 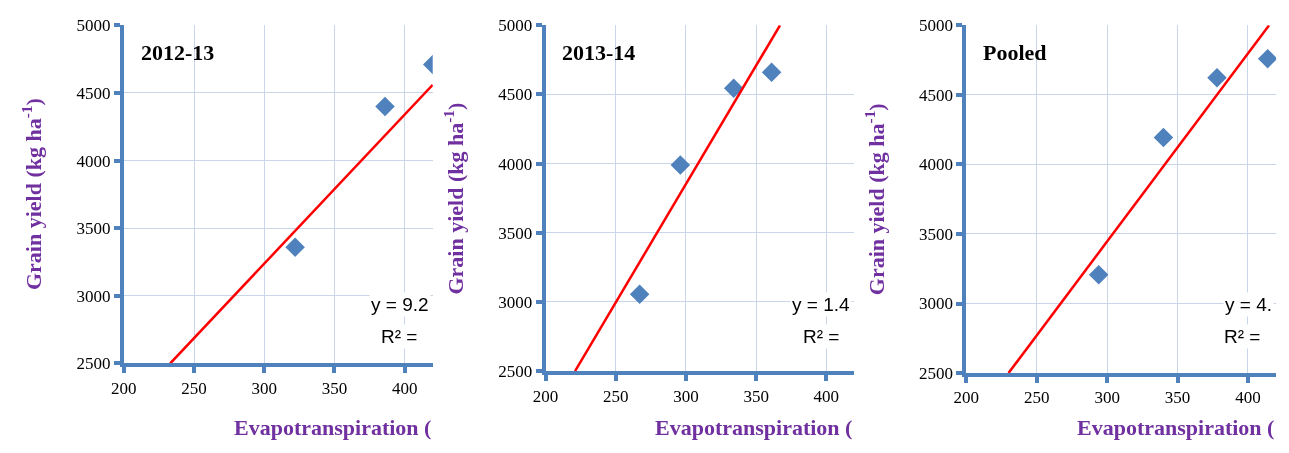 What do you see at coordinates (1015, 52) in the screenshot?
I see `text: Pooled` at bounding box center [1015, 52].